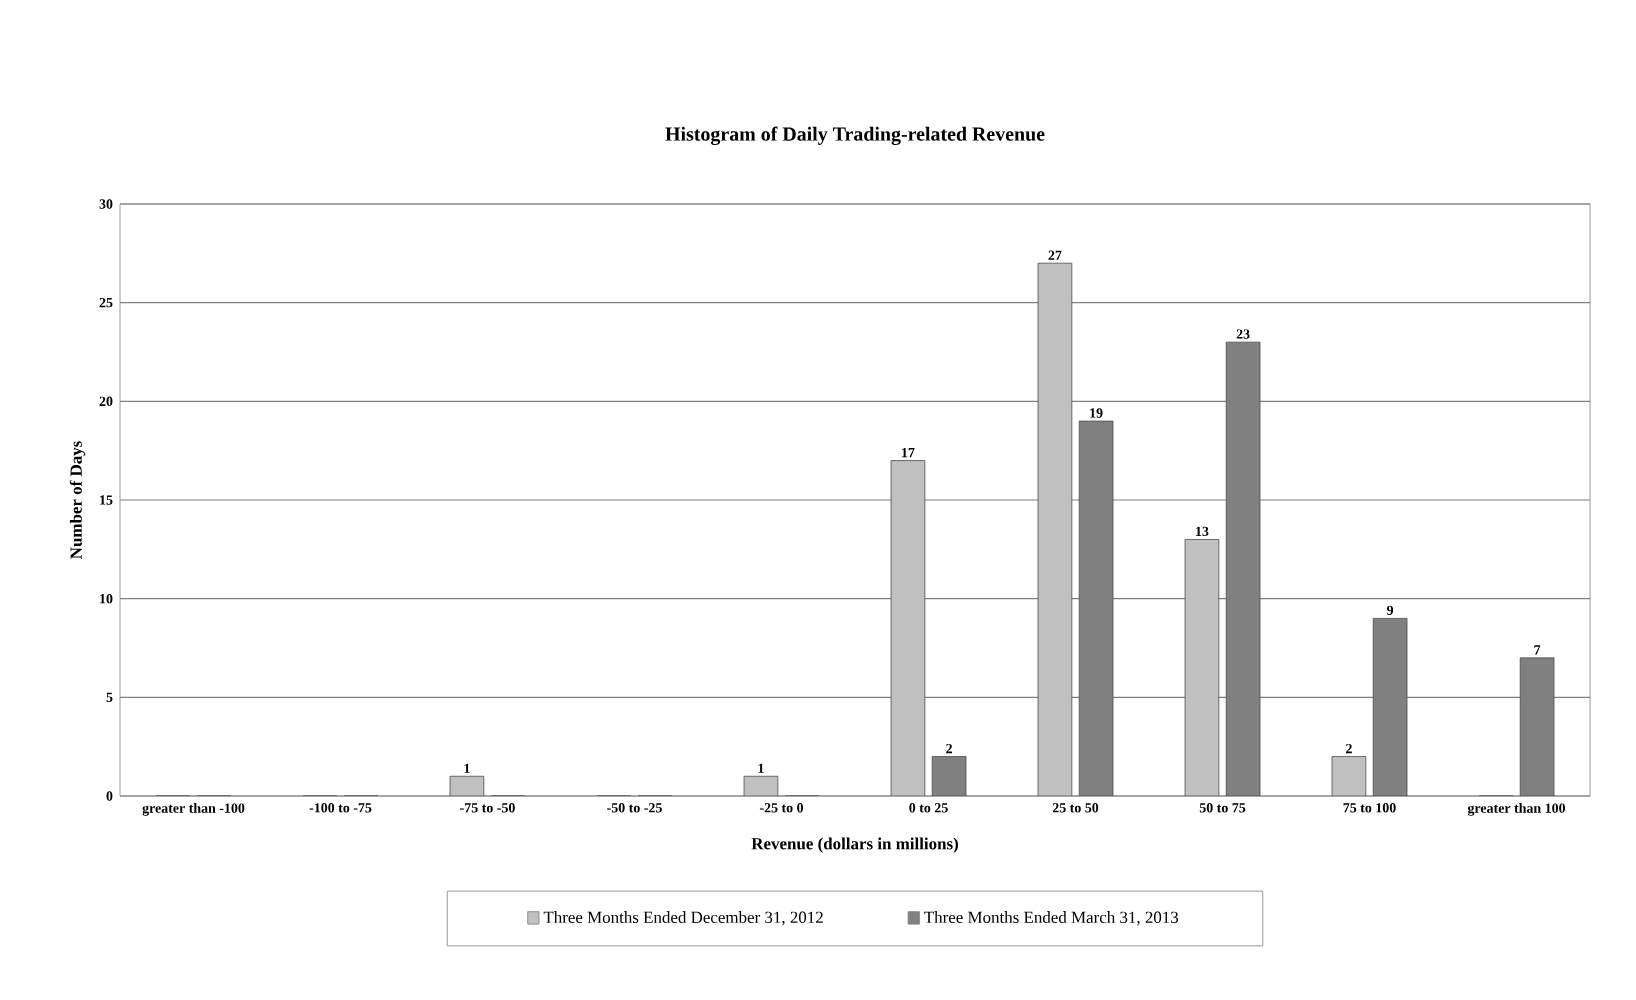 The image size is (1636, 1000). I want to click on x-axis-title: Revenue (dollars in millions), so click(855, 845).